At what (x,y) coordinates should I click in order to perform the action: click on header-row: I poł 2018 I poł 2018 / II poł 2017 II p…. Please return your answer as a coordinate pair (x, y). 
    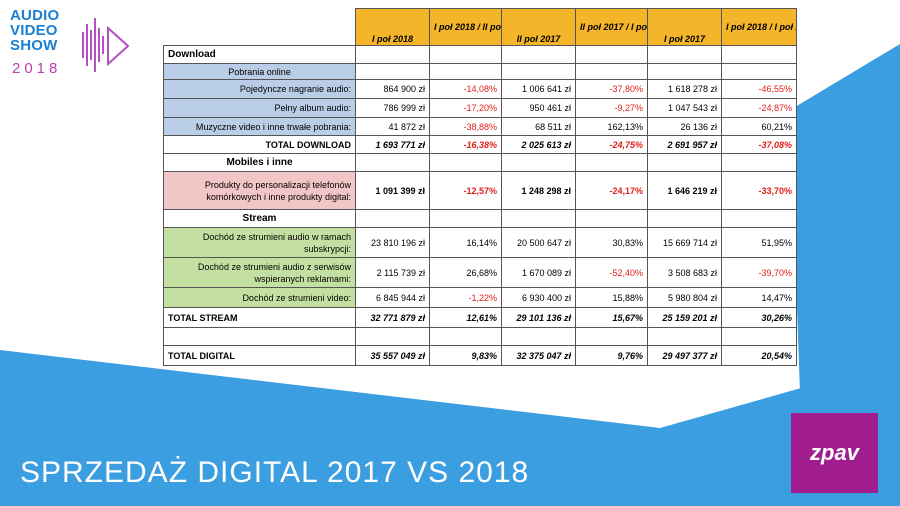
    Looking at the image, I should click on (480, 27).